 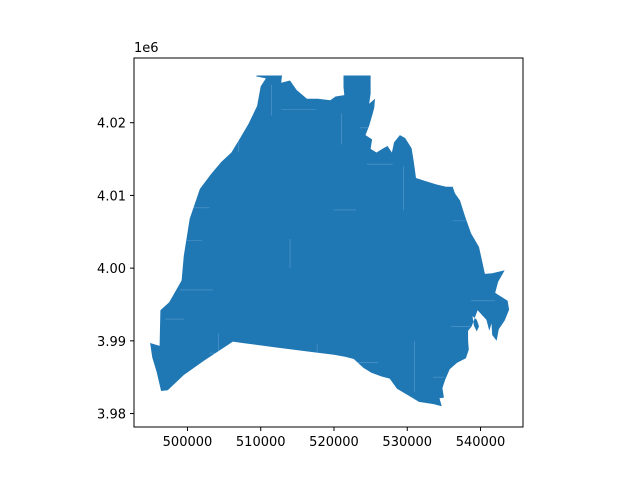 What do you see at coordinates (111, 415) in the screenshot?
I see `y-tick-label: 3.98` at bounding box center [111, 415].